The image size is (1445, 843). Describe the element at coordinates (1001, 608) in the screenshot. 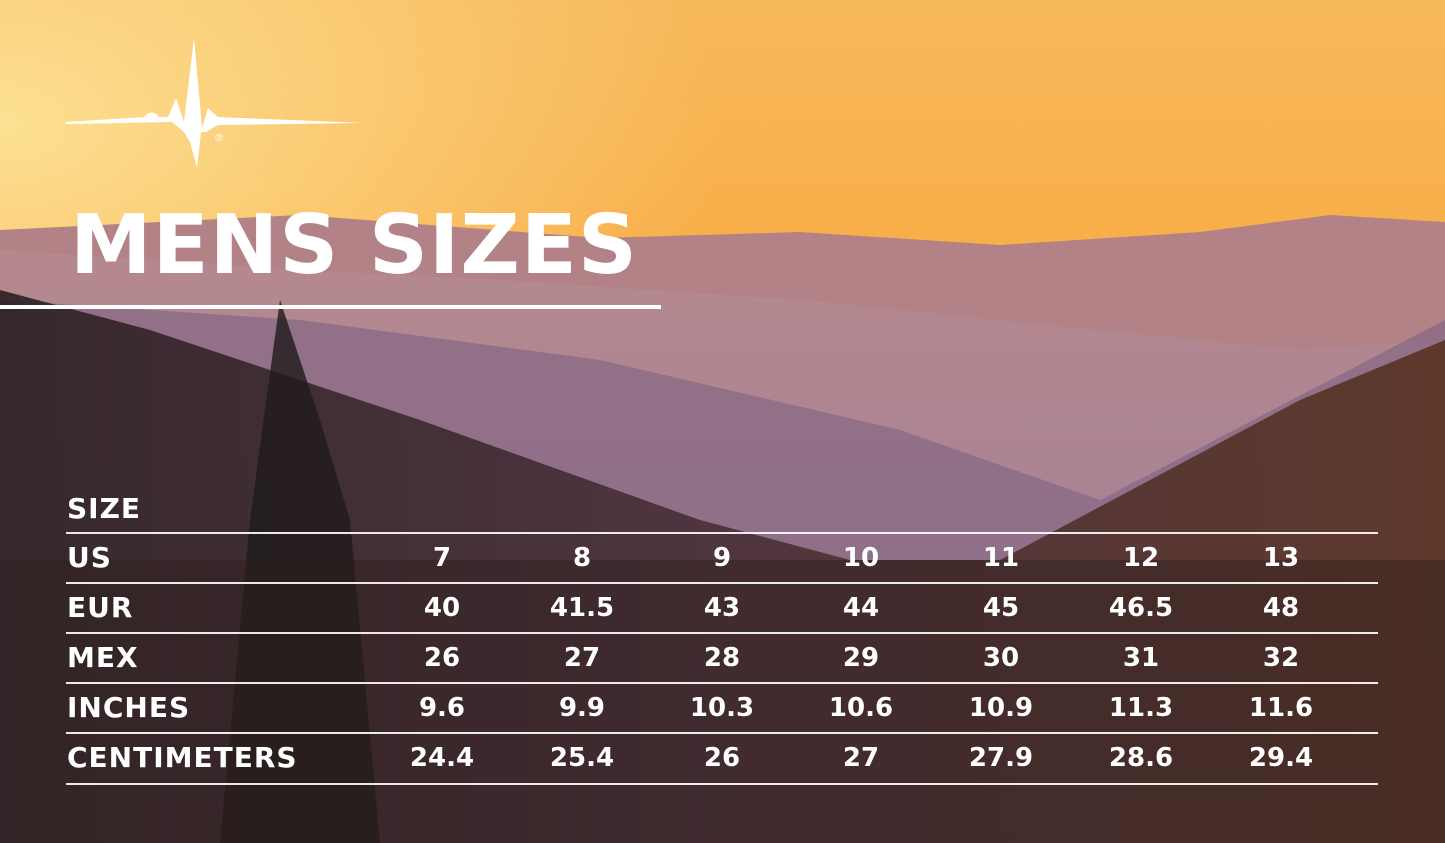

I see `size-cell: 45` at that location.